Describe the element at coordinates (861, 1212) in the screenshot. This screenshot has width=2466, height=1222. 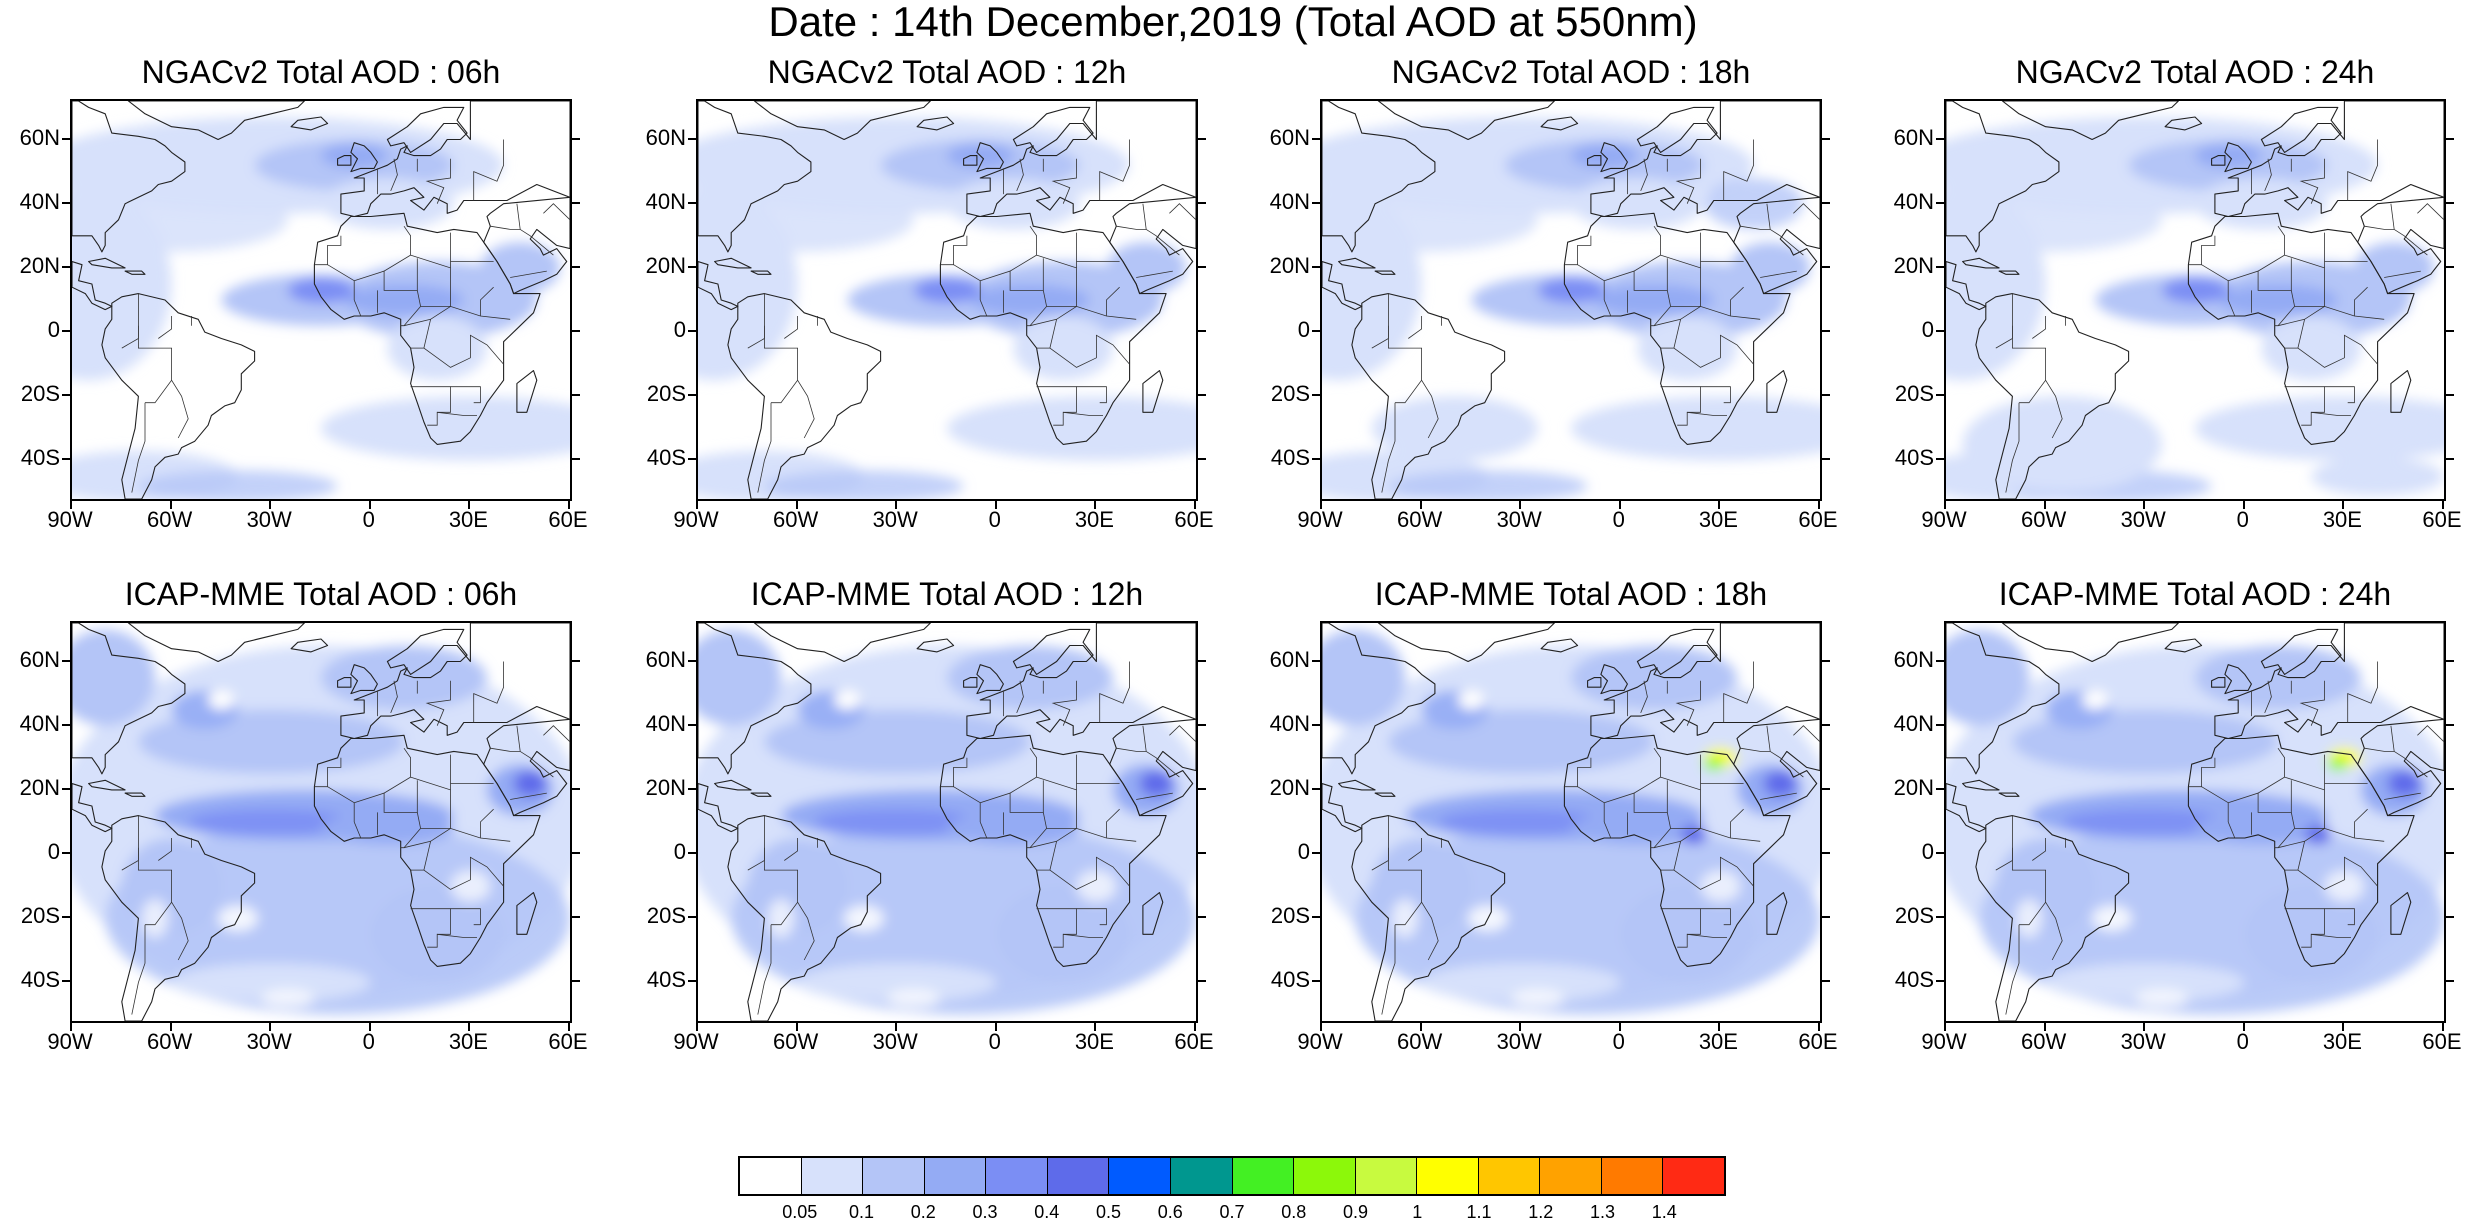
I see `colorbar-label: 0.1` at that location.